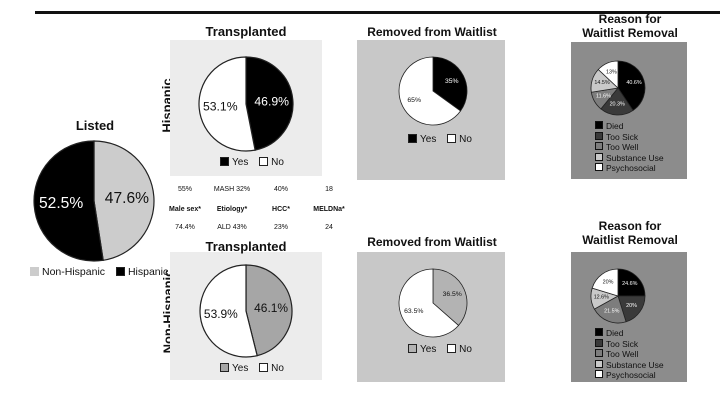 This screenshot has width=720, height=405. I want to click on stat-value-meldna-non-hispanic: 24, so click(329, 227).